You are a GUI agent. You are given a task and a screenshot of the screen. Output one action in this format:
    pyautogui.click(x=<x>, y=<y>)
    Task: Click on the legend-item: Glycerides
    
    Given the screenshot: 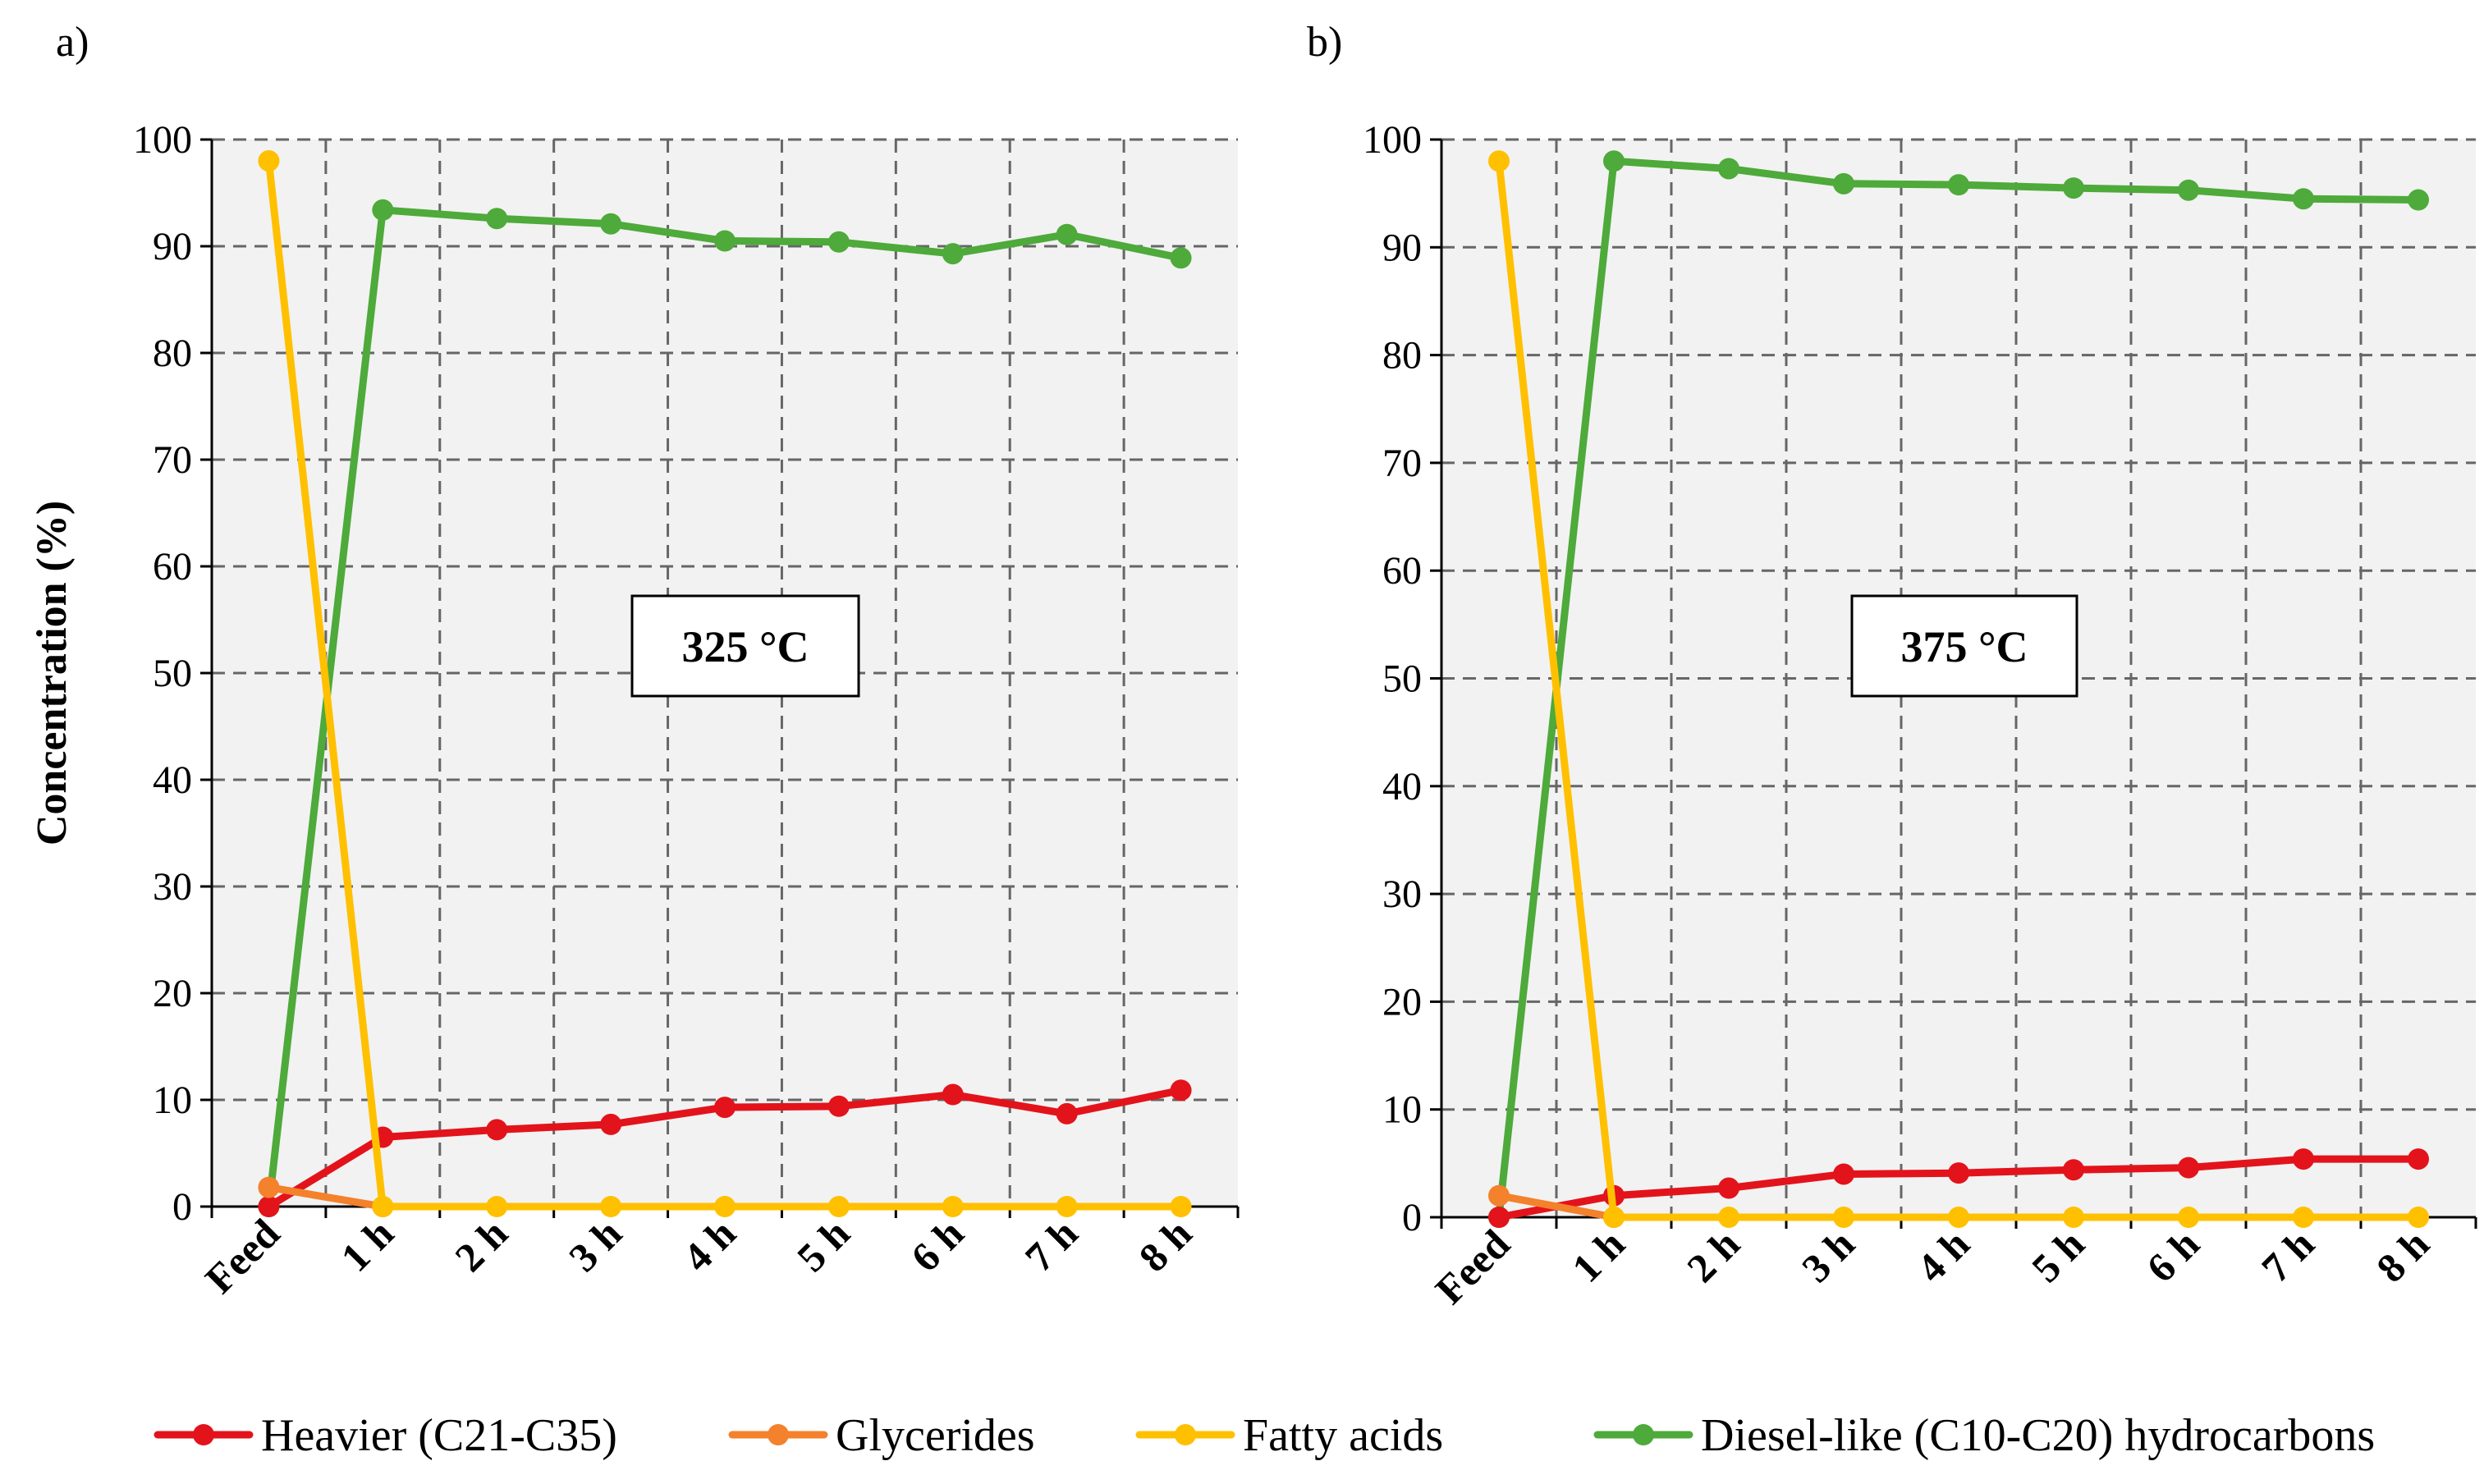 What is the action you would take?
    pyautogui.click(x=882, y=1435)
    